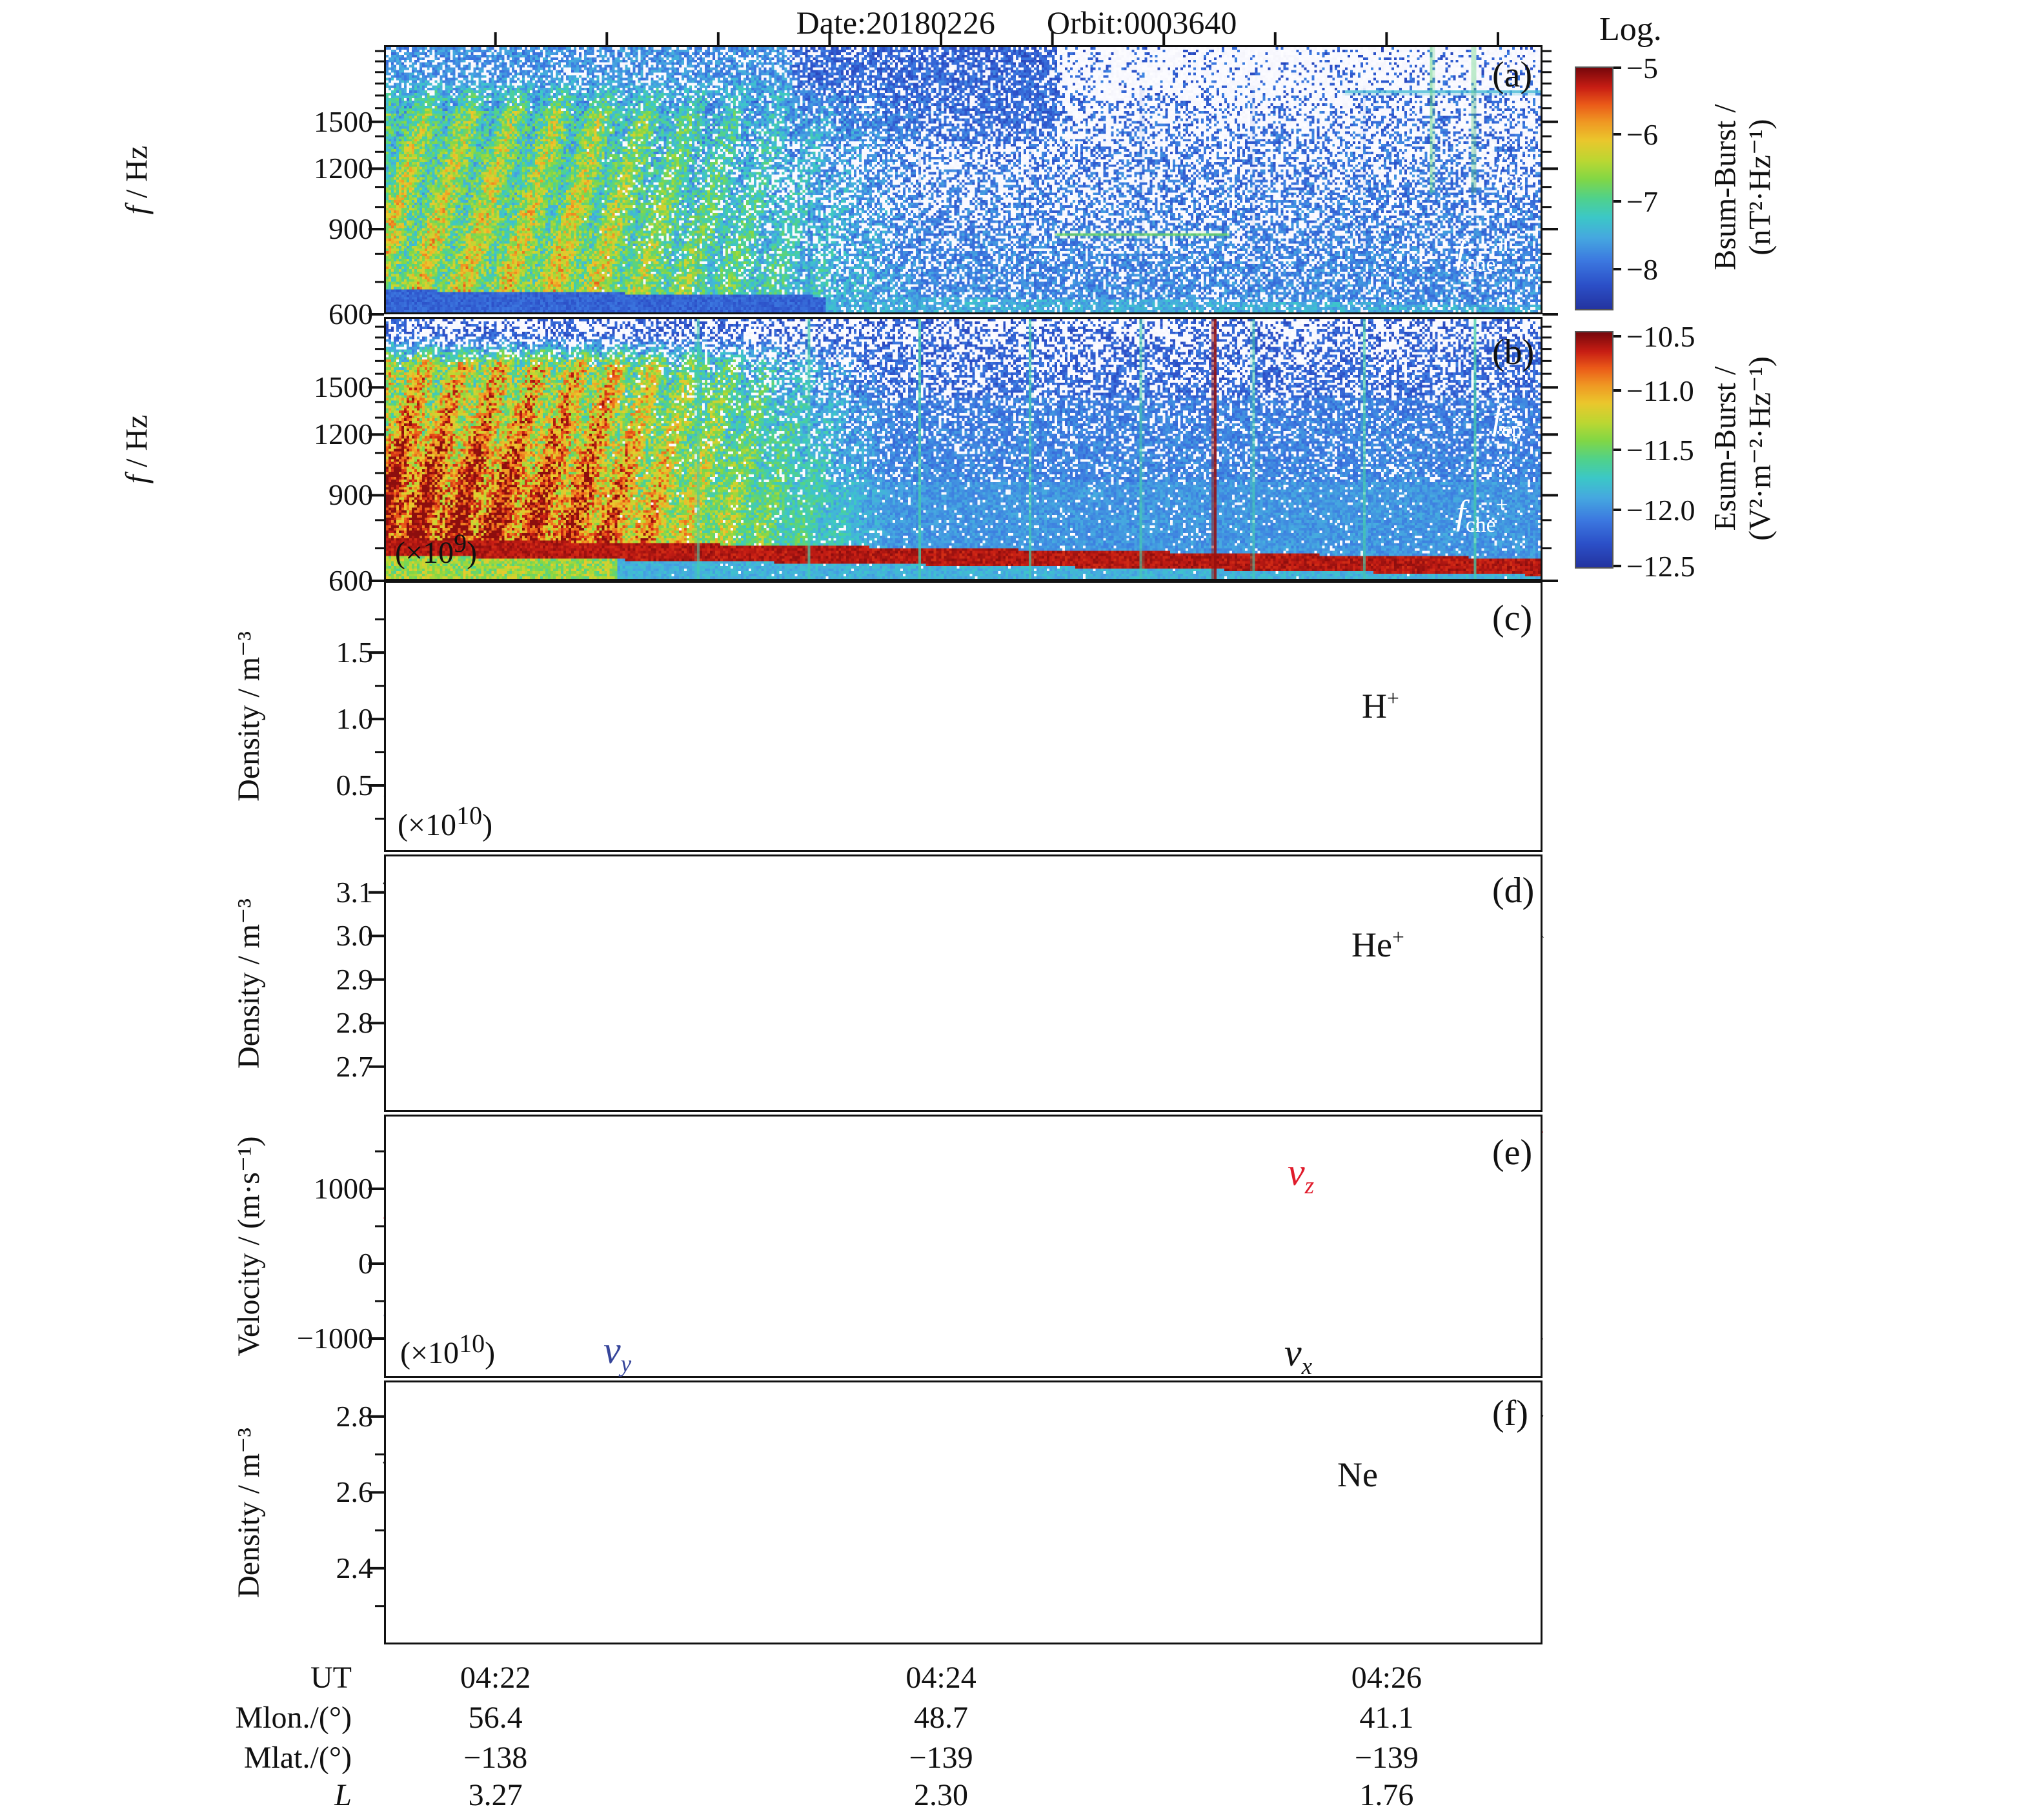 The width and height of the screenshot is (2033, 1820). What do you see at coordinates (249, 1246) in the screenshot?
I see `ylabel-e: Velocity / (m·s⁻¹)` at bounding box center [249, 1246].